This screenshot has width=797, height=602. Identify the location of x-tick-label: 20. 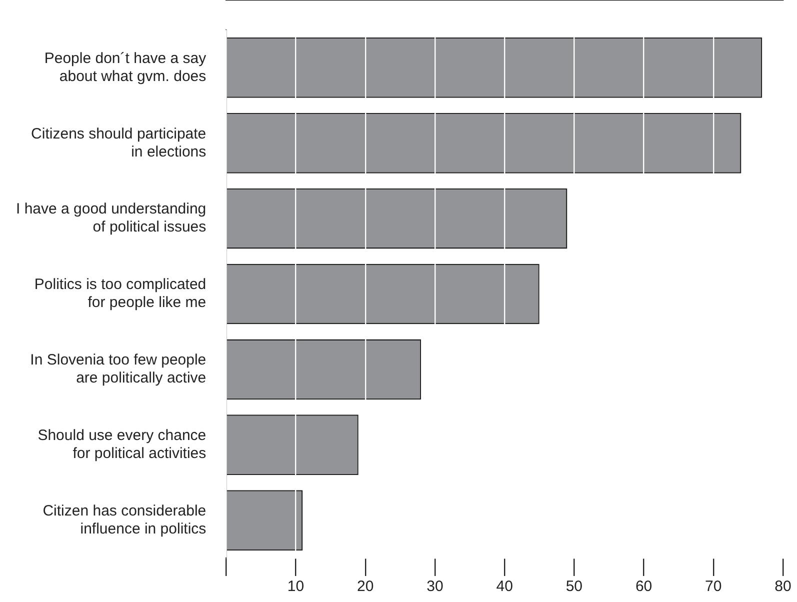
(365, 587).